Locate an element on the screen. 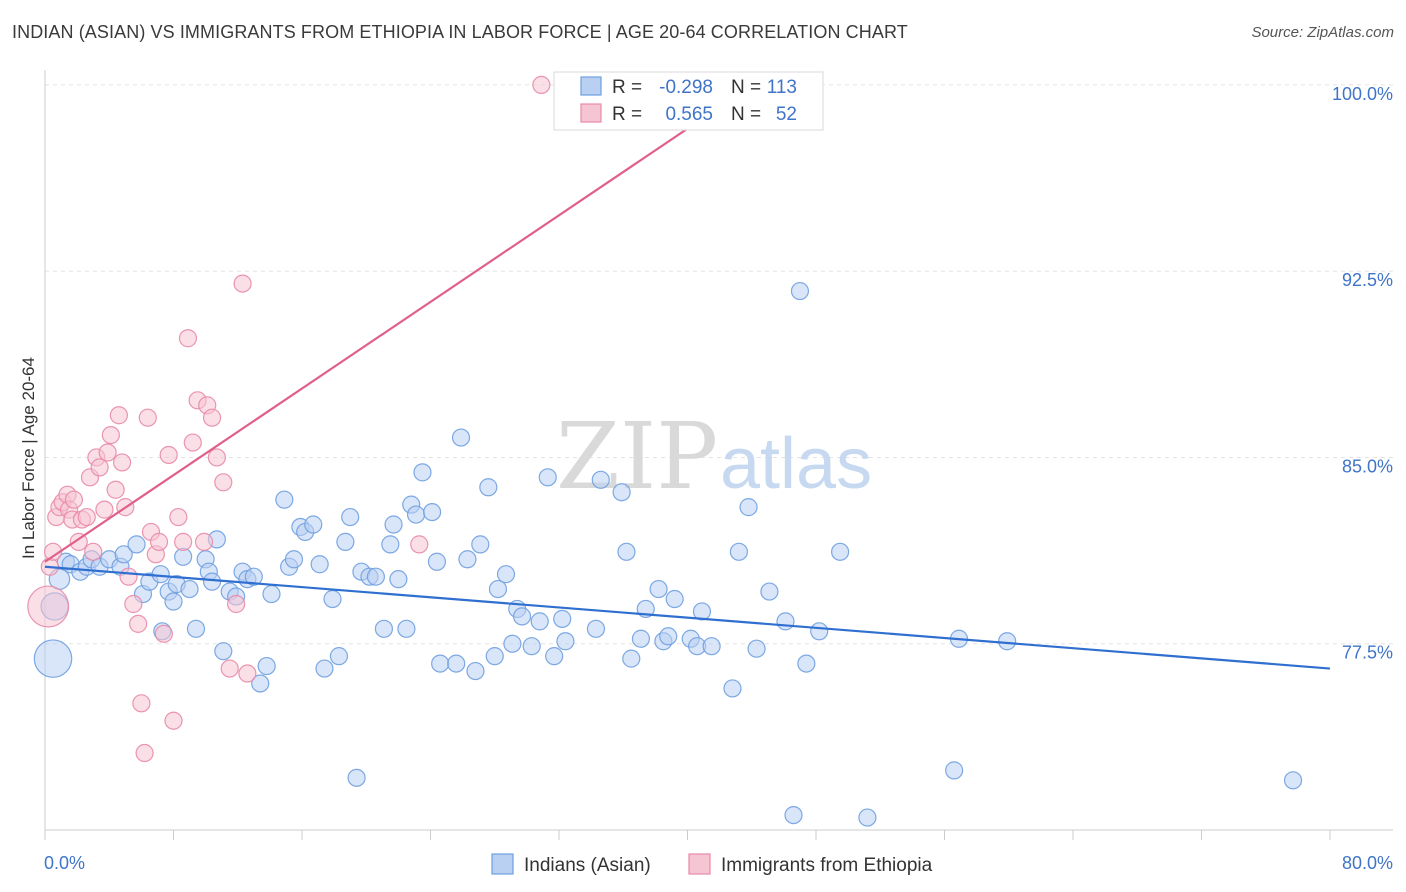 Image resolution: width=1406 pixels, height=892 pixels. legend-n-value-1: 113 is located at coordinates (782, 87).